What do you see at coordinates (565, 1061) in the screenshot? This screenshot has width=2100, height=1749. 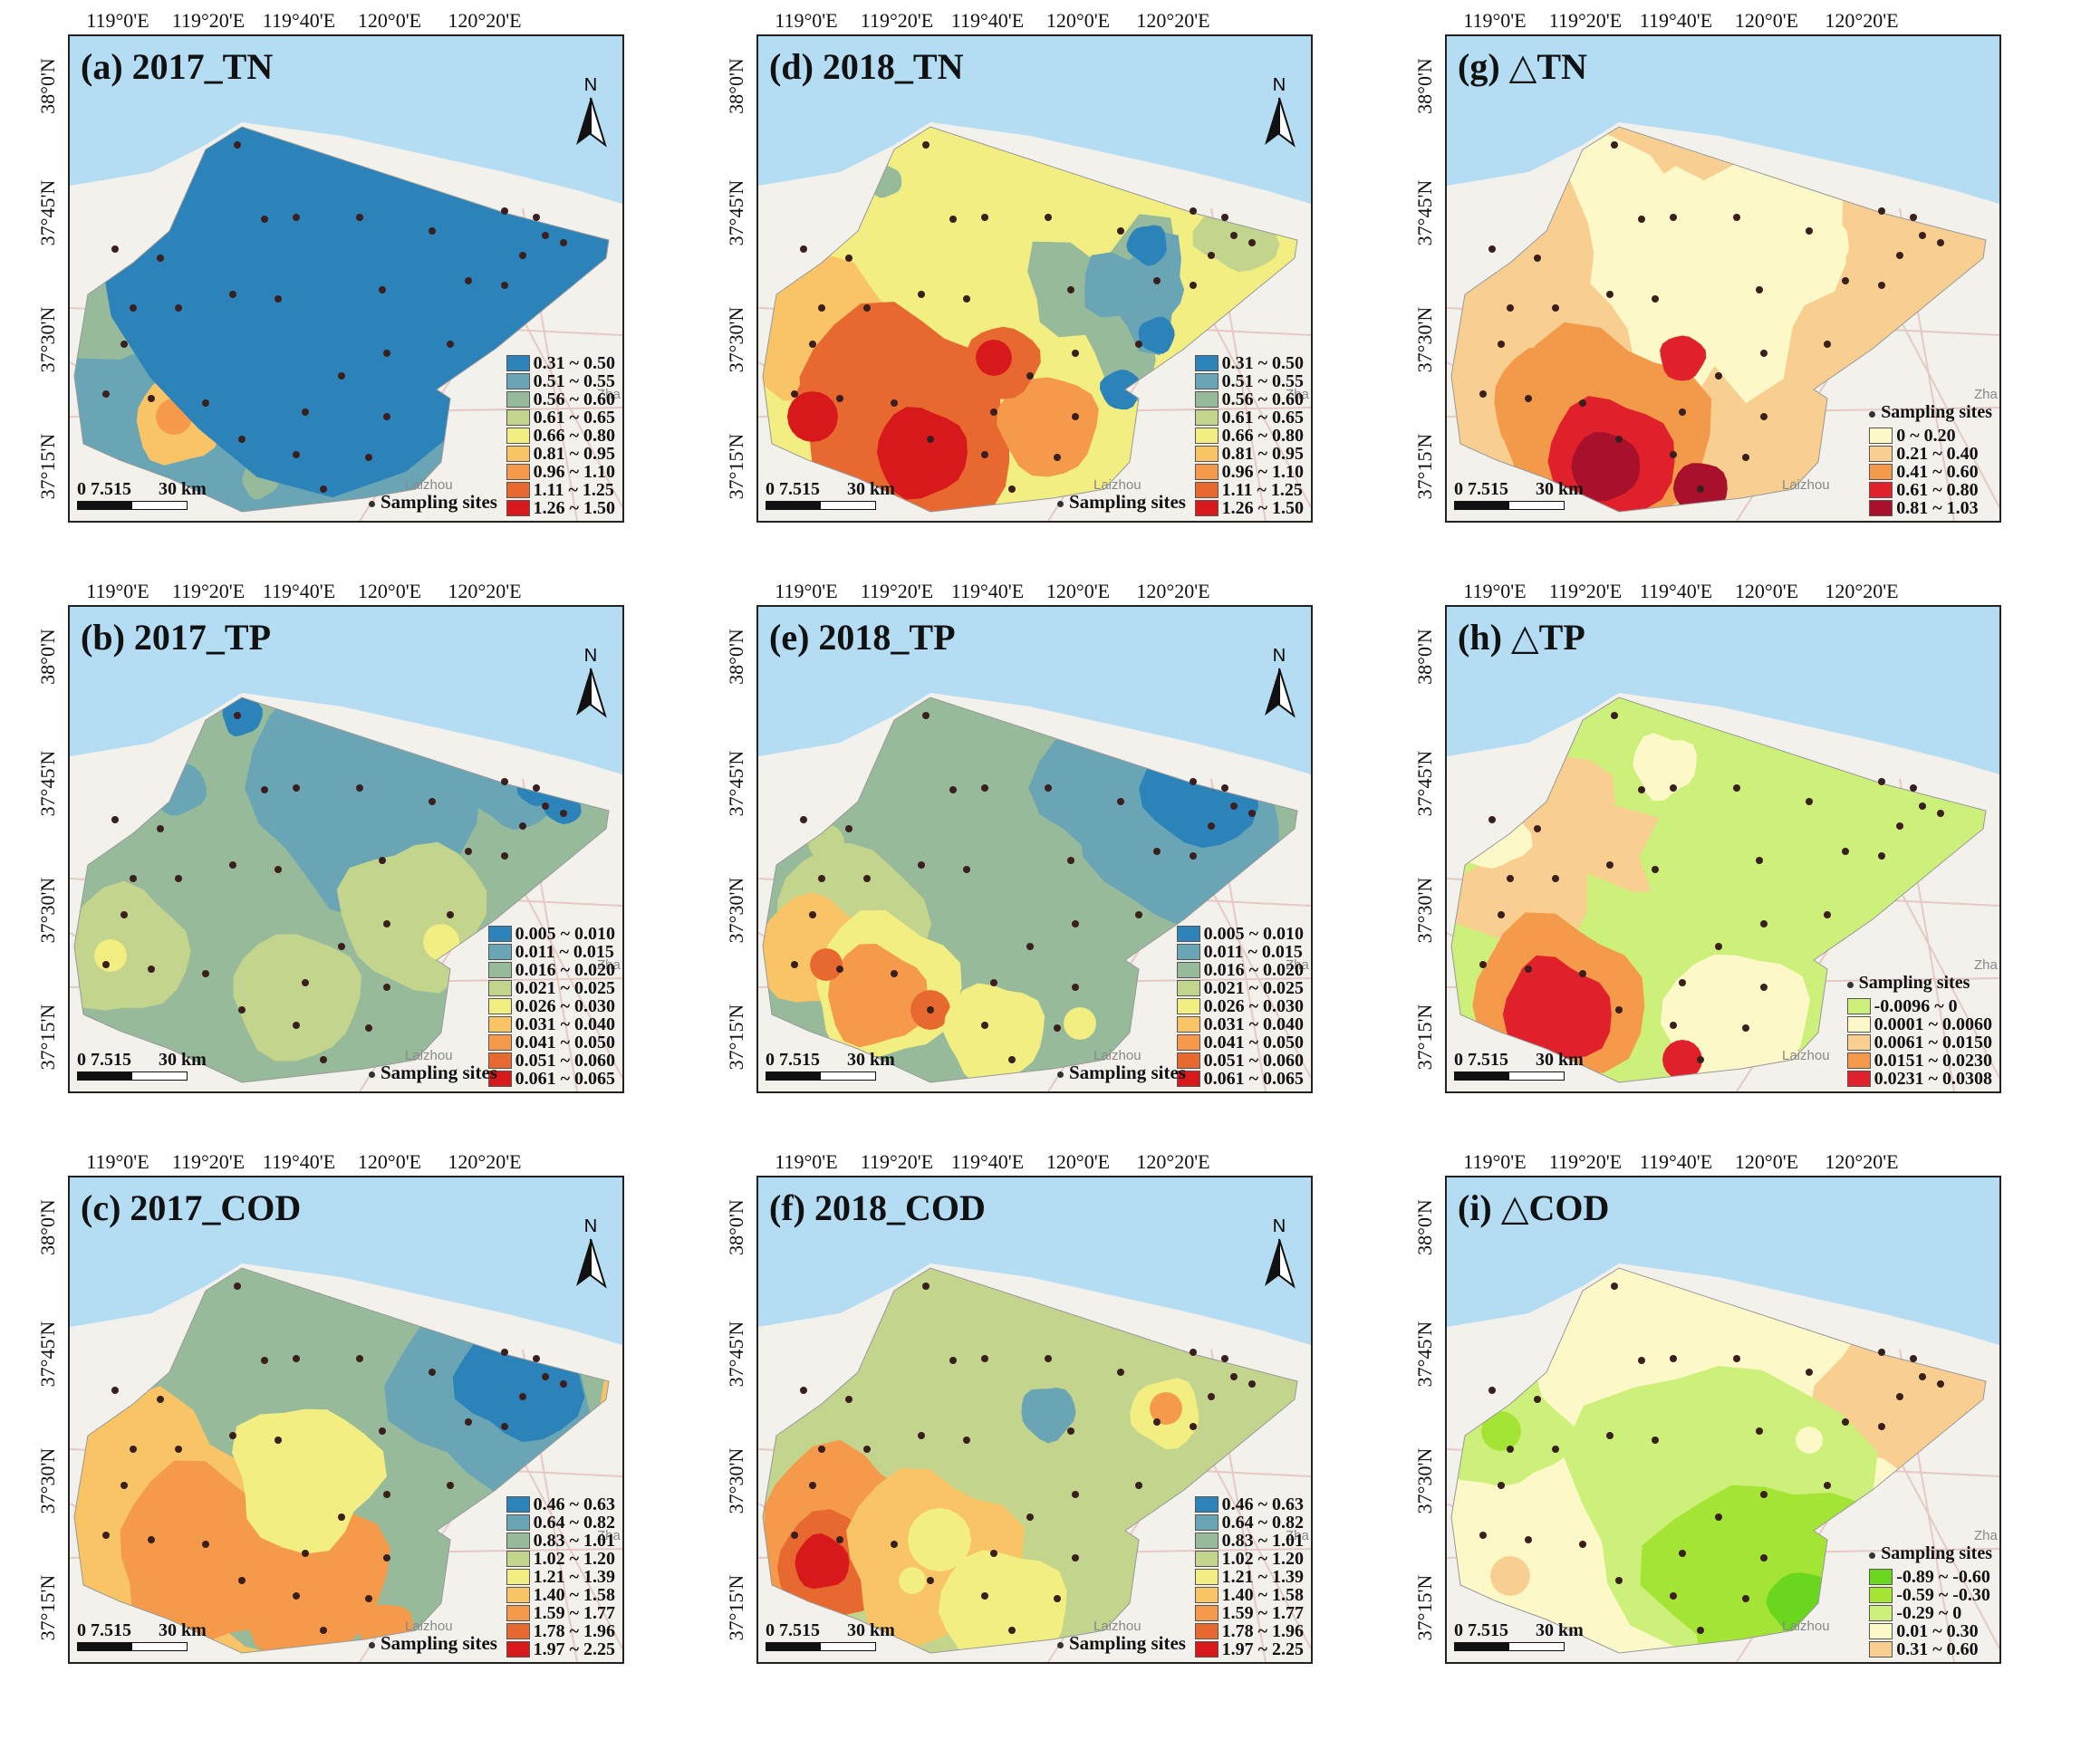 I see `legend-label: 0.051 ~ 0.060` at bounding box center [565, 1061].